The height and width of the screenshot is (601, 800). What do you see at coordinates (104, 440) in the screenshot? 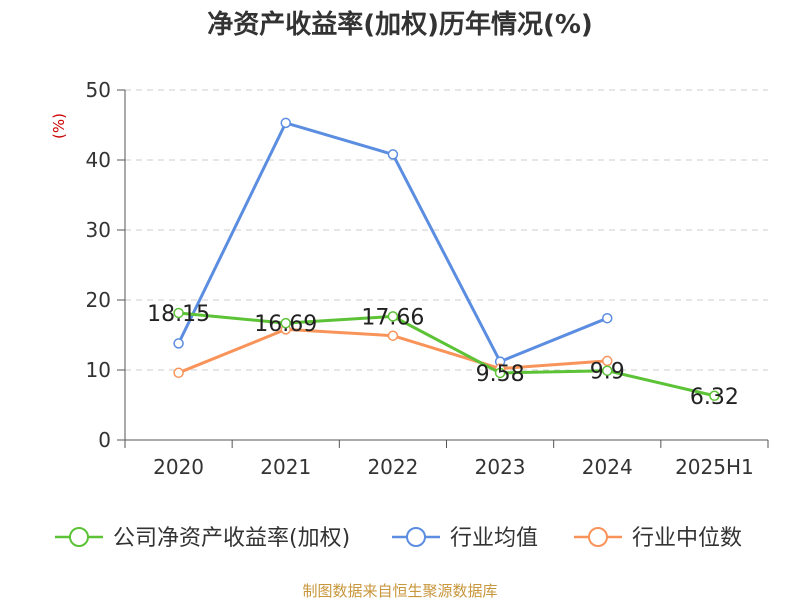
I see `y-tick-label: 0` at bounding box center [104, 440].